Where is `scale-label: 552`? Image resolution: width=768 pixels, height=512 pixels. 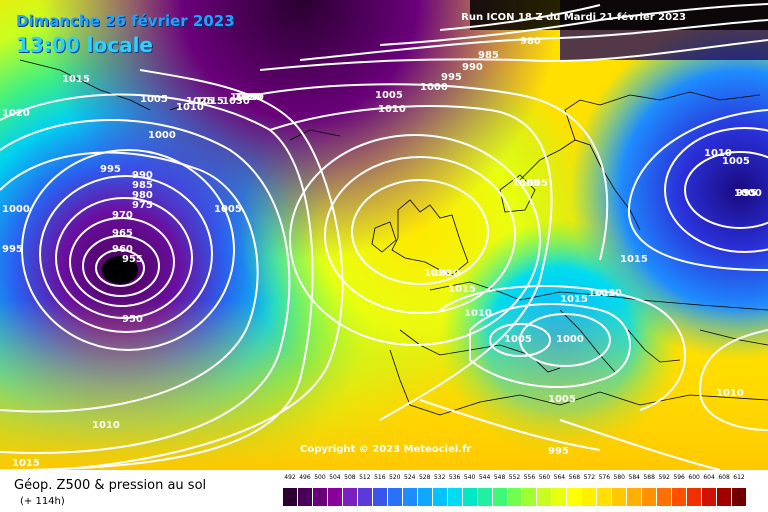 scale-label: 552 is located at coordinates (514, 477).